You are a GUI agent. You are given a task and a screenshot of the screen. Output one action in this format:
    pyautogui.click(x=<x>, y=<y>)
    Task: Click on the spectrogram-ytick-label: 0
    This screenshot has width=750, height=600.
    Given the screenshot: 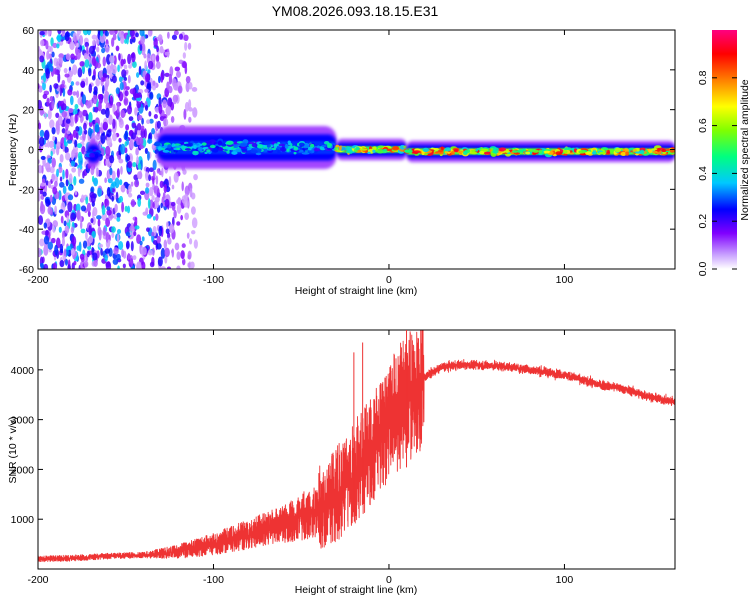 What is the action you would take?
    pyautogui.click(x=31, y=151)
    